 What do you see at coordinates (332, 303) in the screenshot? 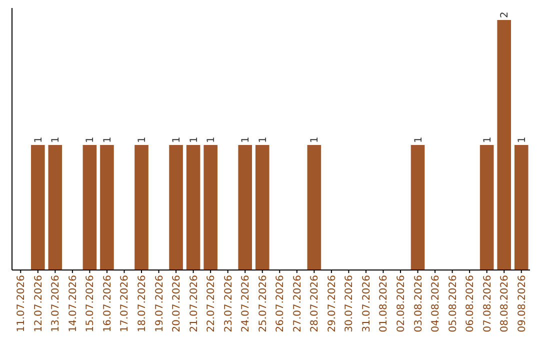
I see `x-tick-label: 29.07.2026` at bounding box center [332, 303].